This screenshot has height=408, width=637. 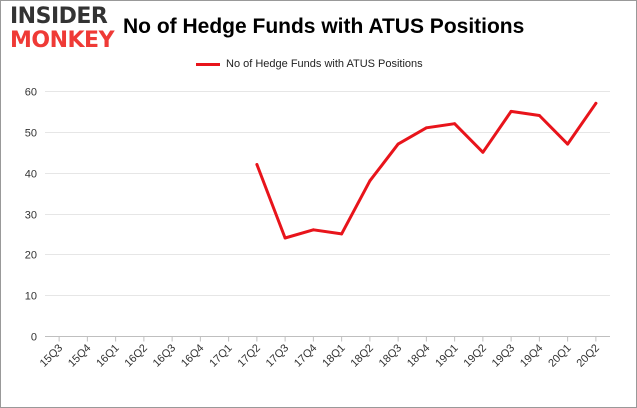 What do you see at coordinates (62, 40) in the screenshot?
I see `logo-text-monkey: MONKEY` at bounding box center [62, 40].